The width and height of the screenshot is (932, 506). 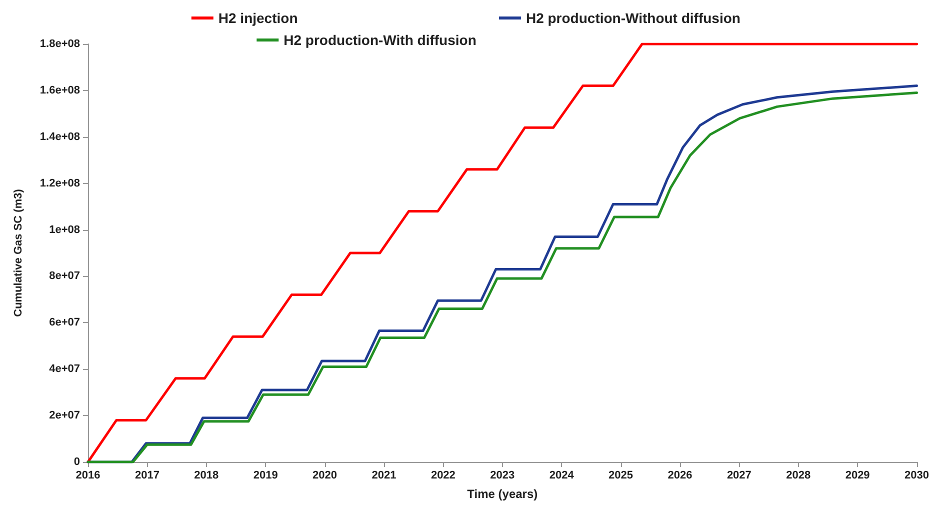 What do you see at coordinates (265, 476) in the screenshot?
I see `x-tick-label: 2019` at bounding box center [265, 476].